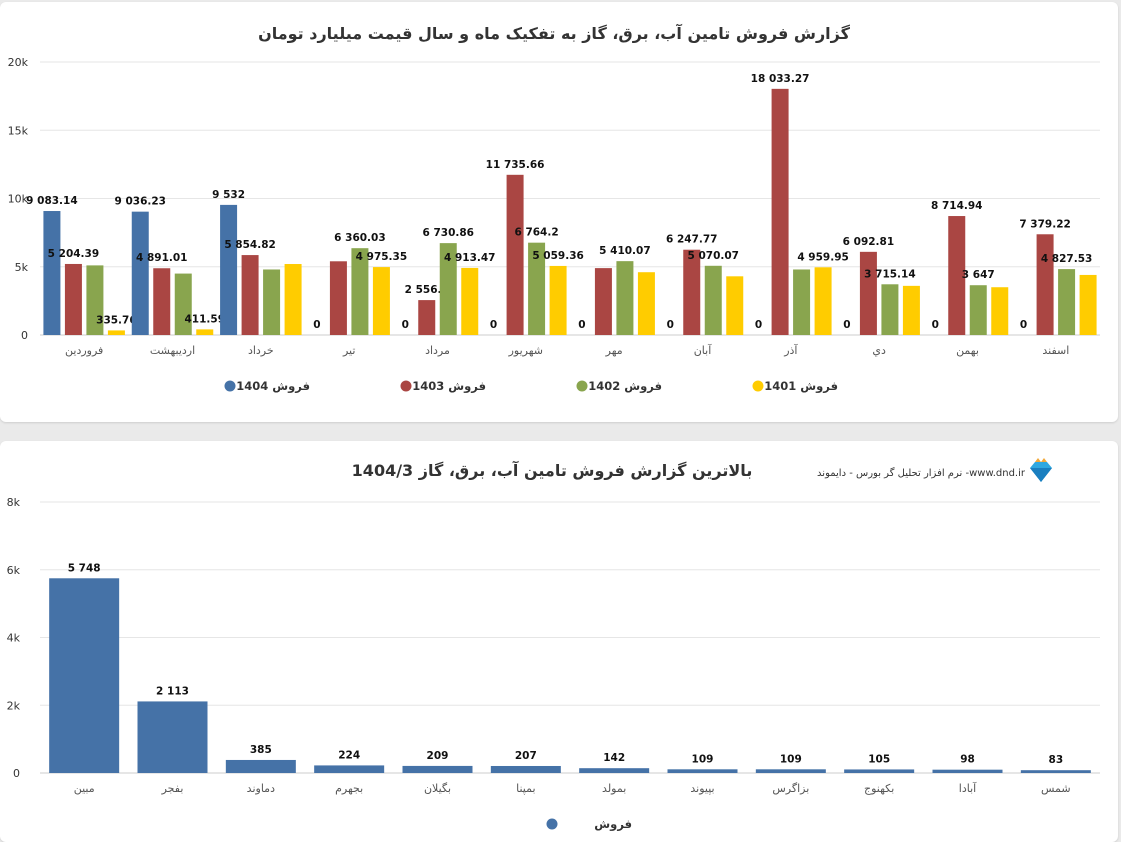 This screenshot has height=842, width=1121. Describe the element at coordinates (437, 788) in the screenshot. I see `x-category-label: بگیلان` at that location.